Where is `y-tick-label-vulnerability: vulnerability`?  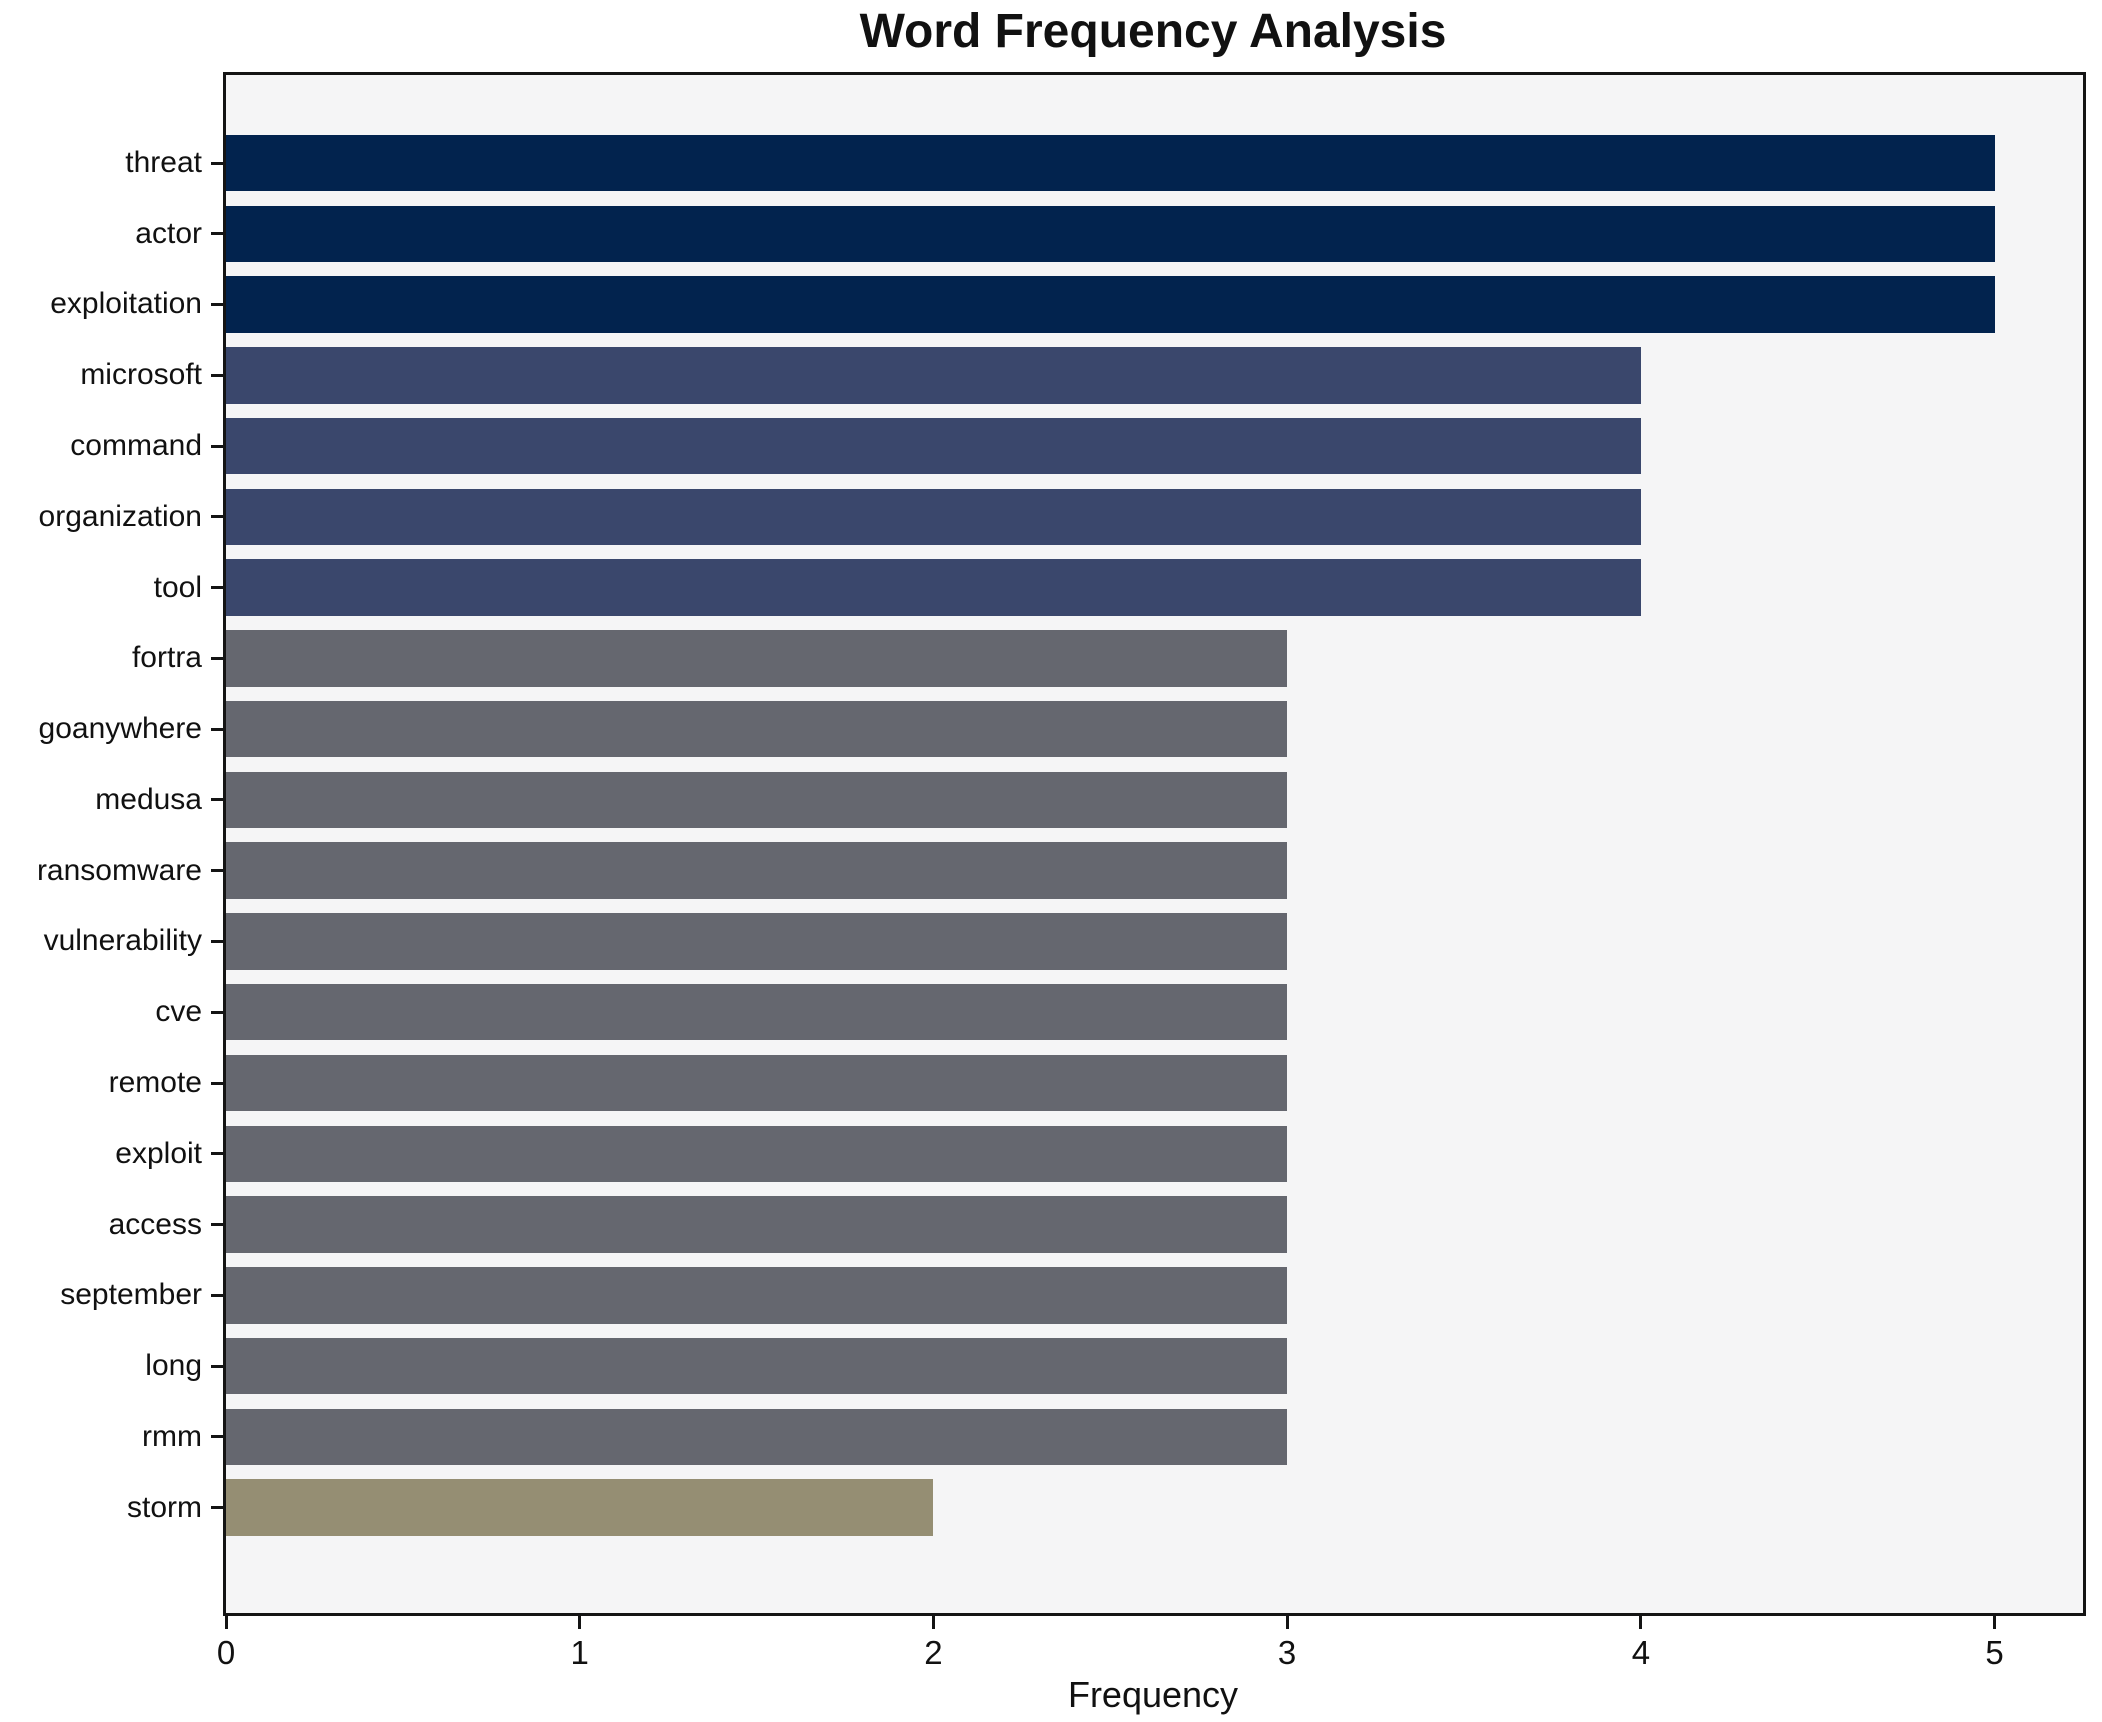
y-tick-label-vulnerability: vulnerability is located at coordinates (122, 941).